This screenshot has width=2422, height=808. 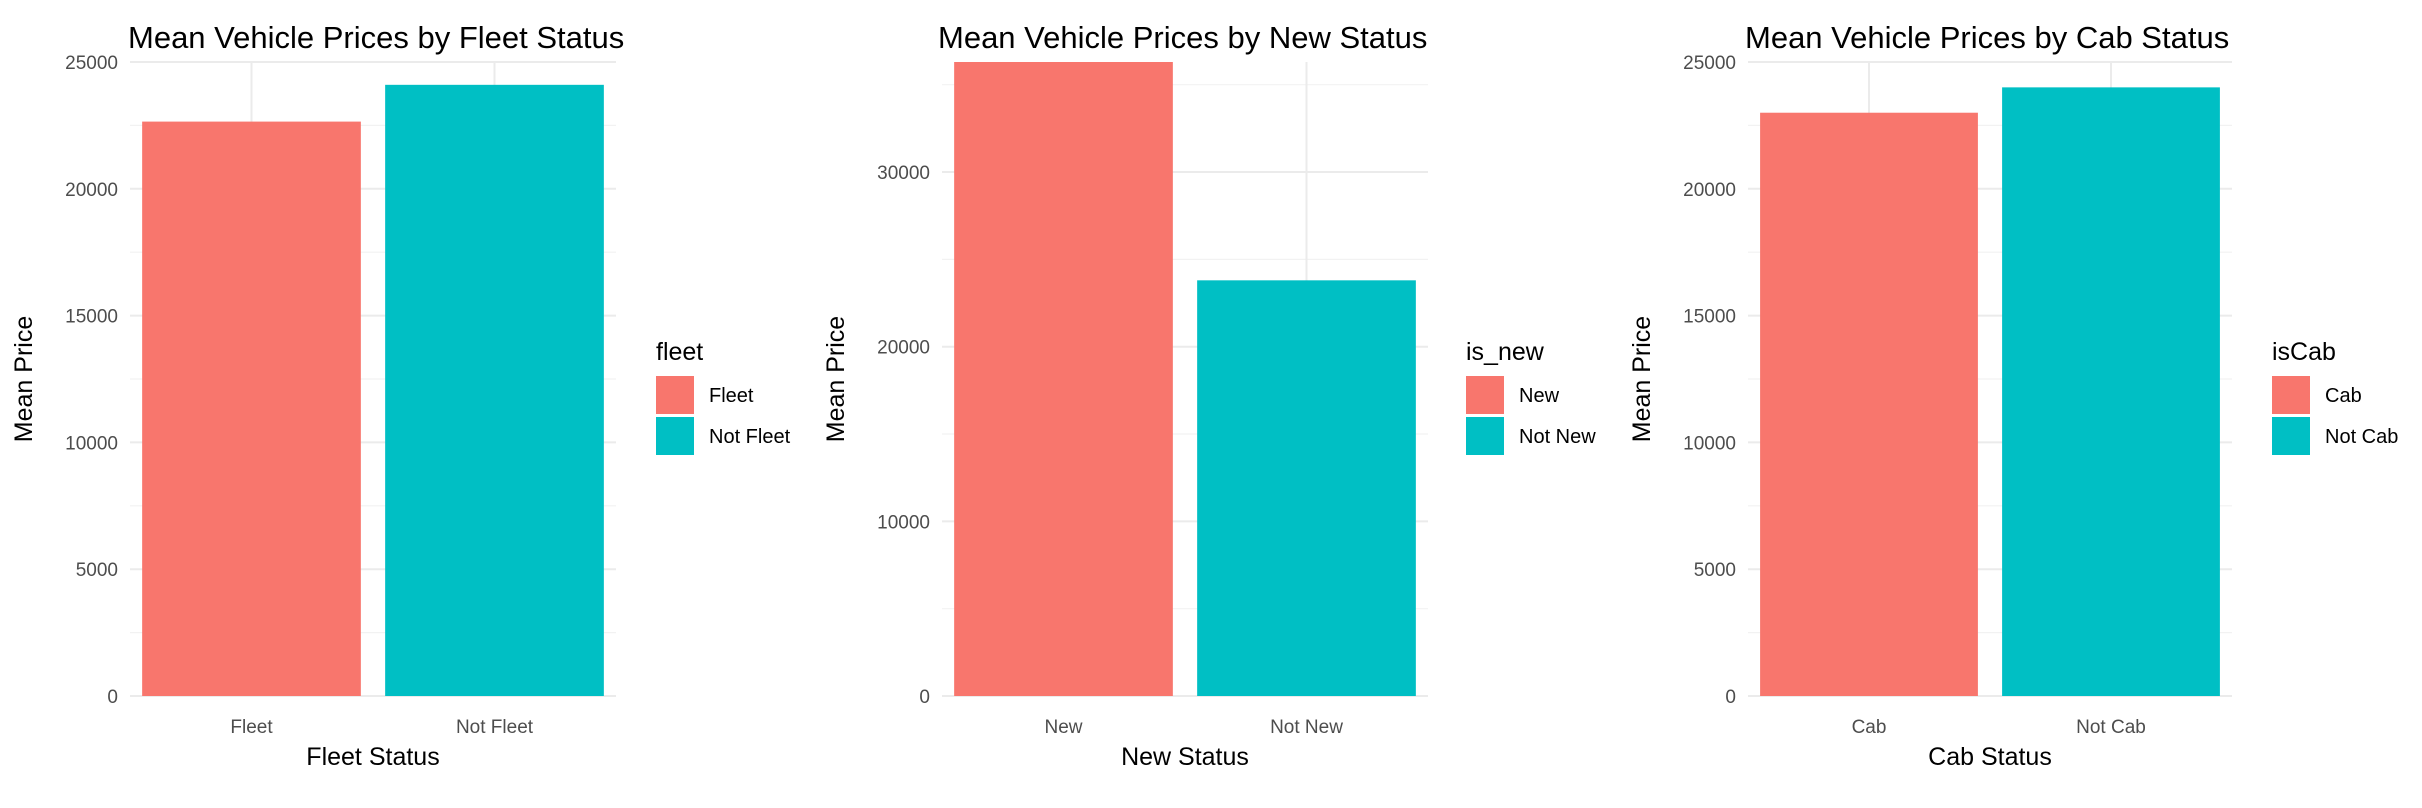 What do you see at coordinates (251, 727) in the screenshot?
I see `x-tick-label: Fleet` at bounding box center [251, 727].